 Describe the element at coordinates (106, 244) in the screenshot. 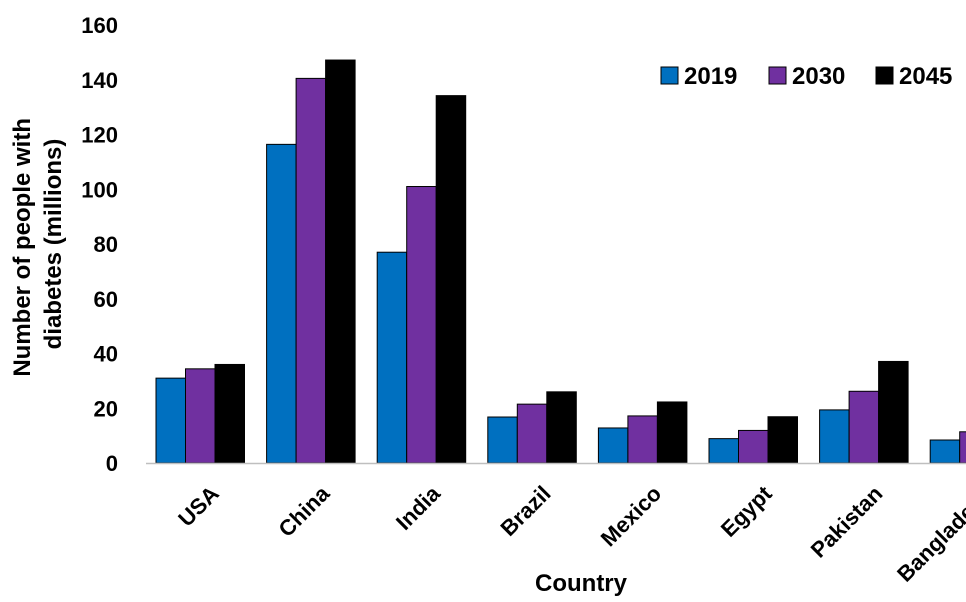

I see `y-tick-label: 80` at that location.